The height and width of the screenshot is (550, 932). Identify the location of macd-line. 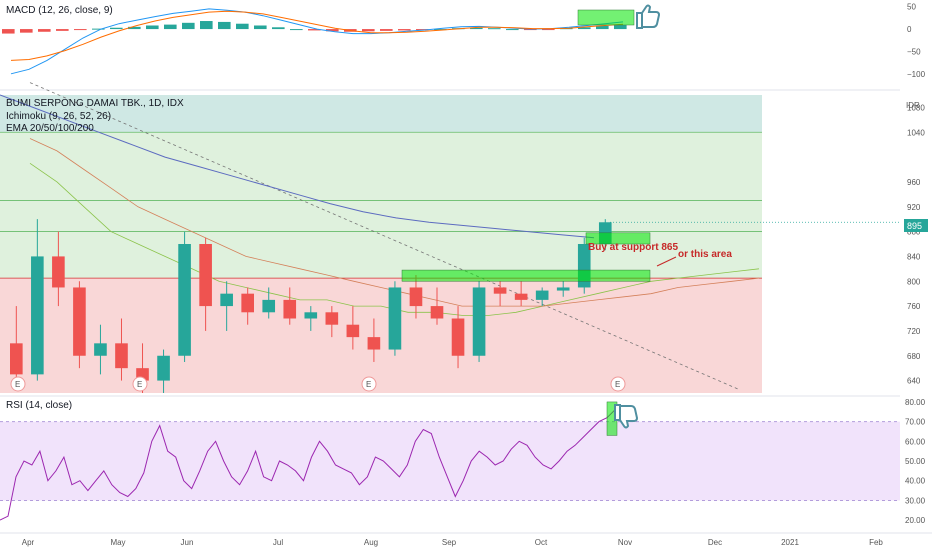
(317, 41).